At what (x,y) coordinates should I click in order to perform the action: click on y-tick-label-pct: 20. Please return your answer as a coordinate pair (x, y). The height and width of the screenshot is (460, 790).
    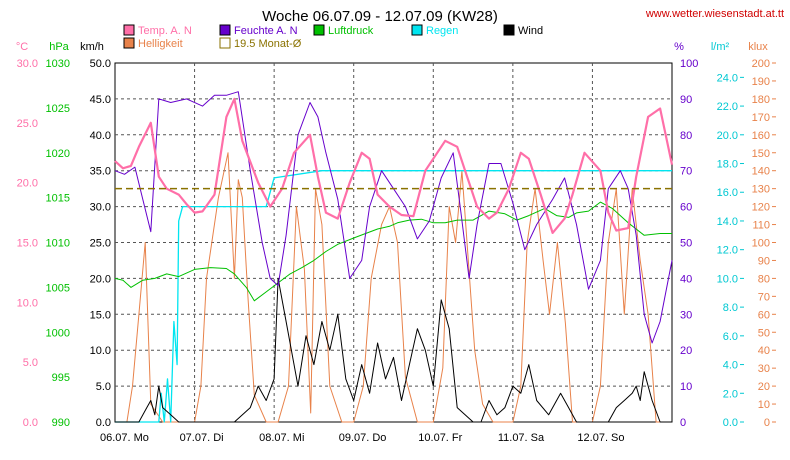
    Looking at the image, I should click on (686, 351).